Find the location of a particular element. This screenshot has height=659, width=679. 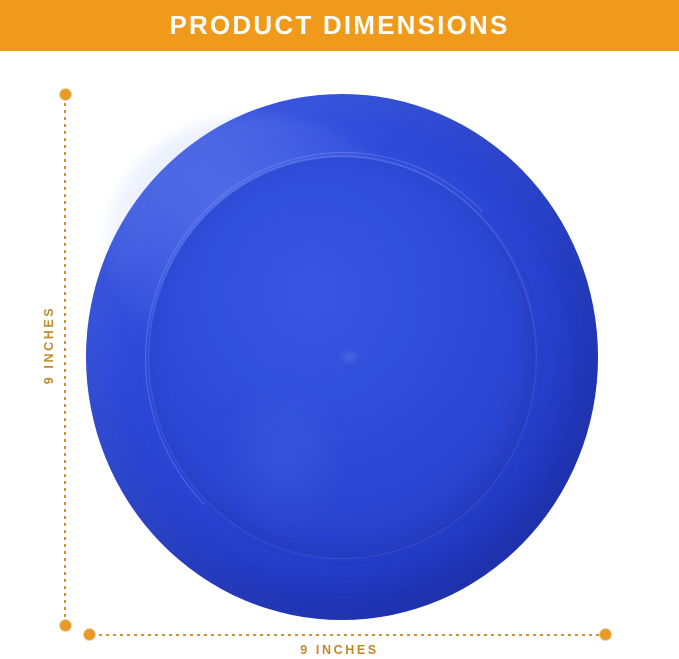

plate-lower-sheen is located at coordinates (284, 458).